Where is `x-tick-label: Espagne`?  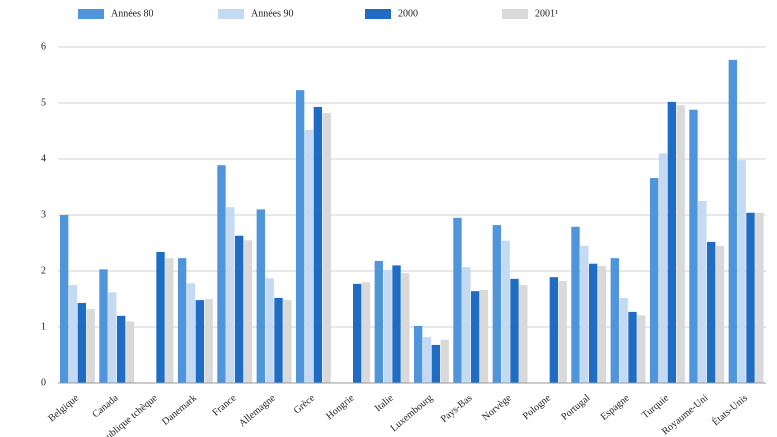 x-tick-label: Espagne is located at coordinates (615, 407).